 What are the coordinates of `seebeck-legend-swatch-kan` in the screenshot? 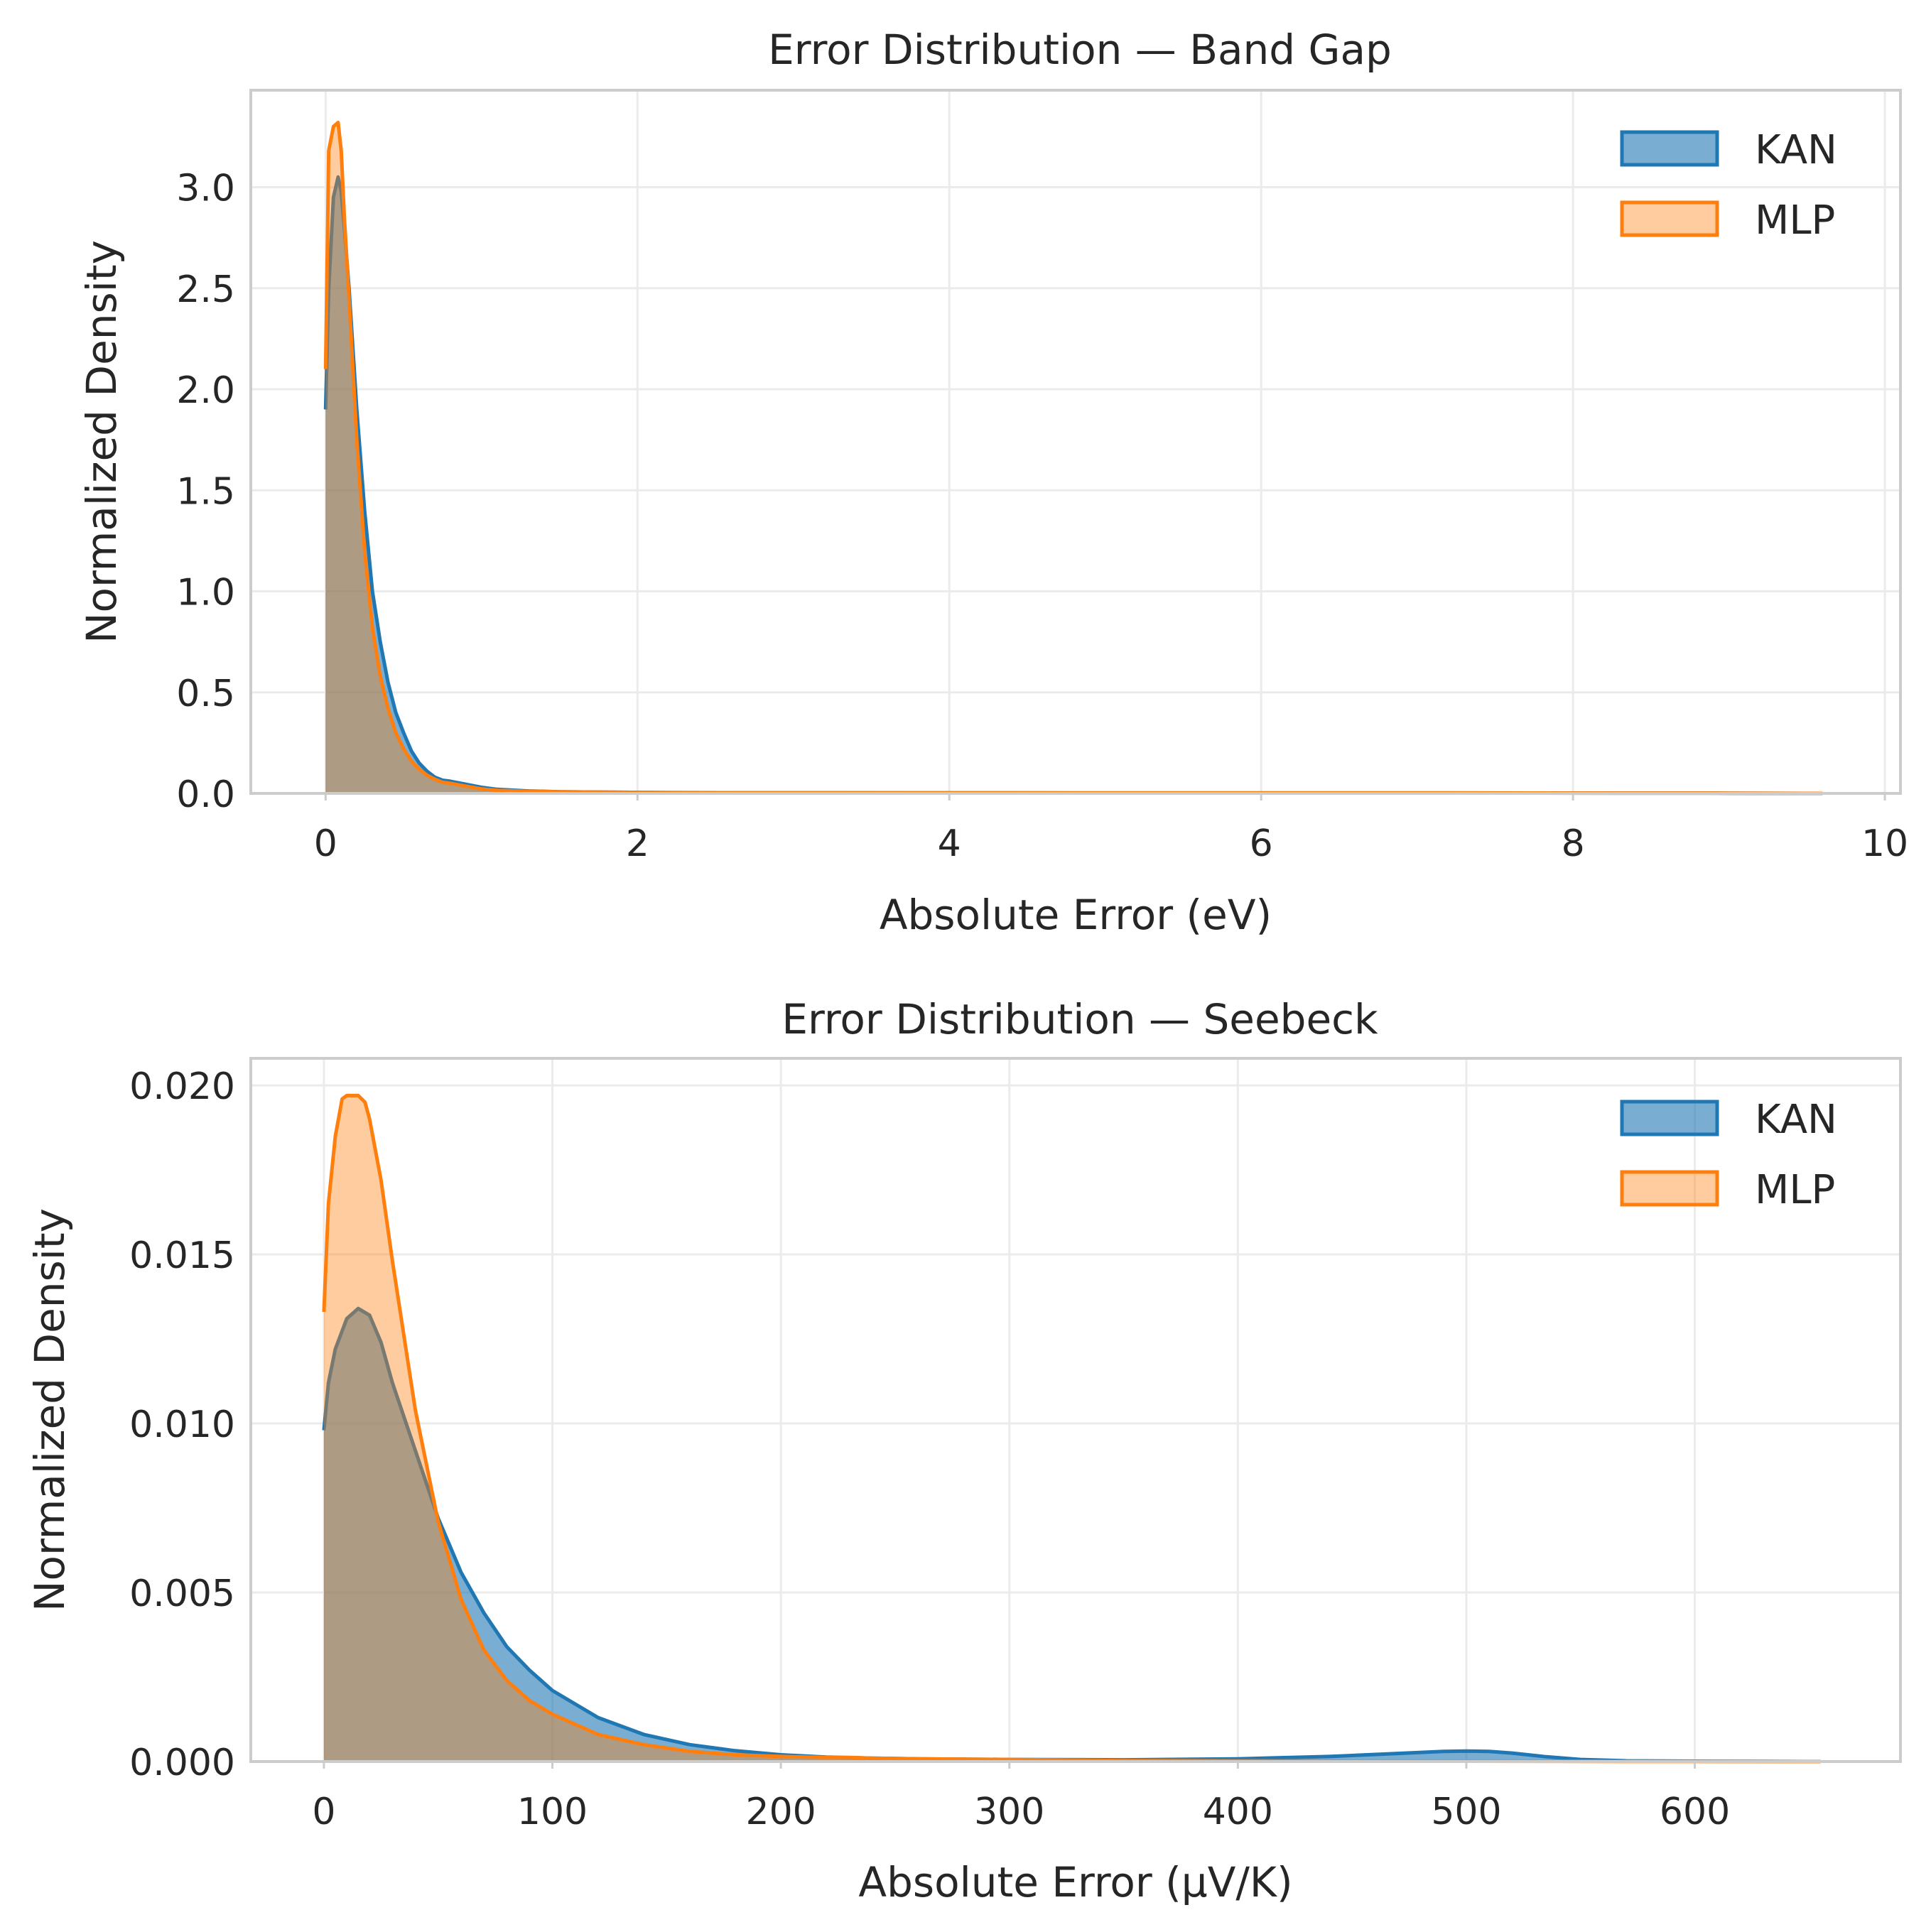 It's located at (1670, 1118).